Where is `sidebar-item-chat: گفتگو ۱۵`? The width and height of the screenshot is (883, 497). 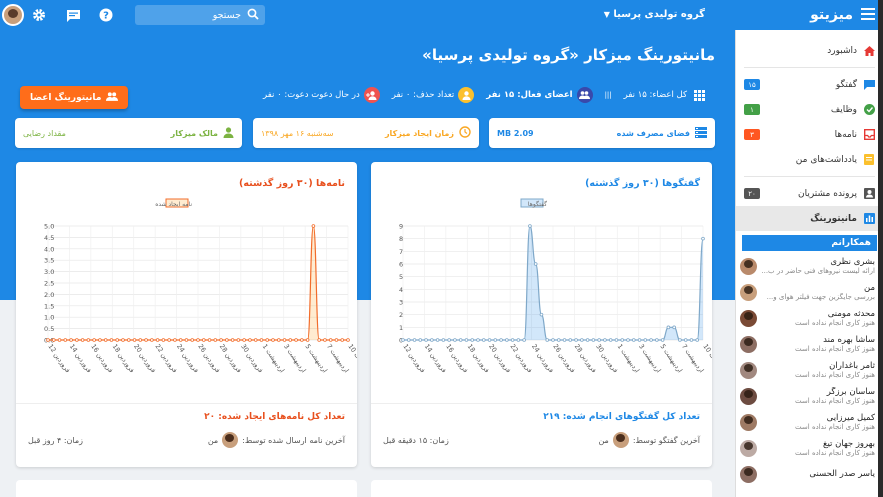 sidebar-item-chat: گفتگو ۱۵ is located at coordinates (809, 84).